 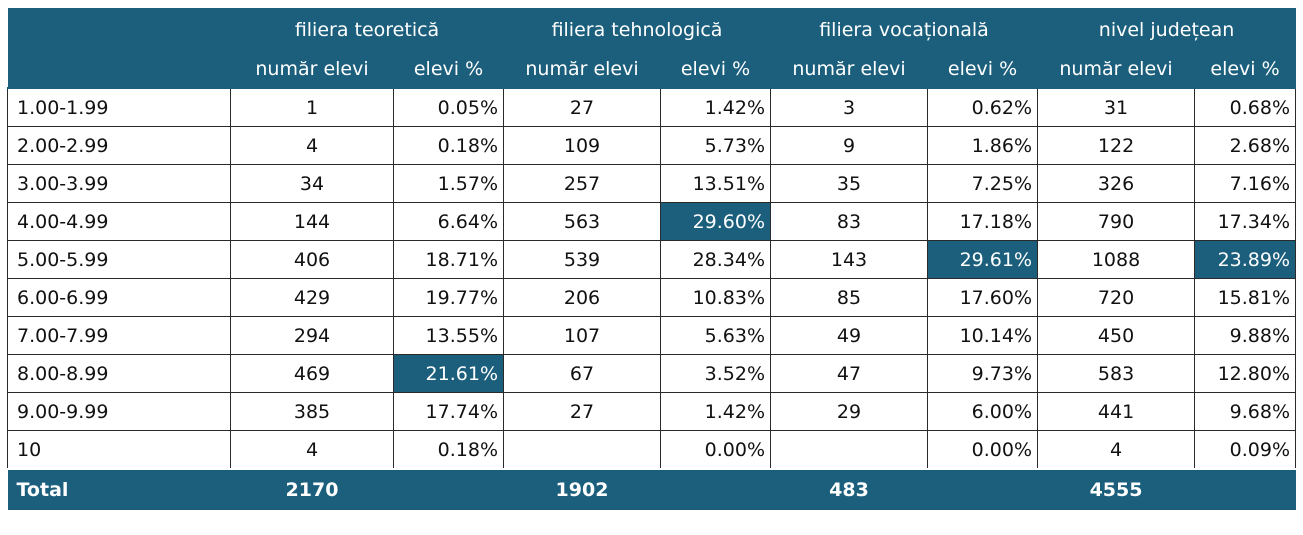 What do you see at coordinates (582, 221) in the screenshot?
I see `table-cell: 563` at bounding box center [582, 221].